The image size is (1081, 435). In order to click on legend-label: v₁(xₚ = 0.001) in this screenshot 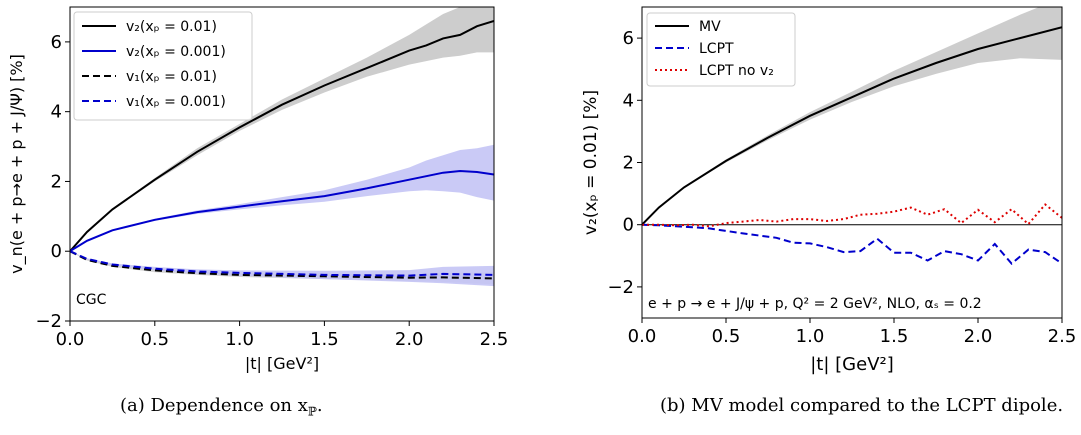, I will do `click(176, 102)`.